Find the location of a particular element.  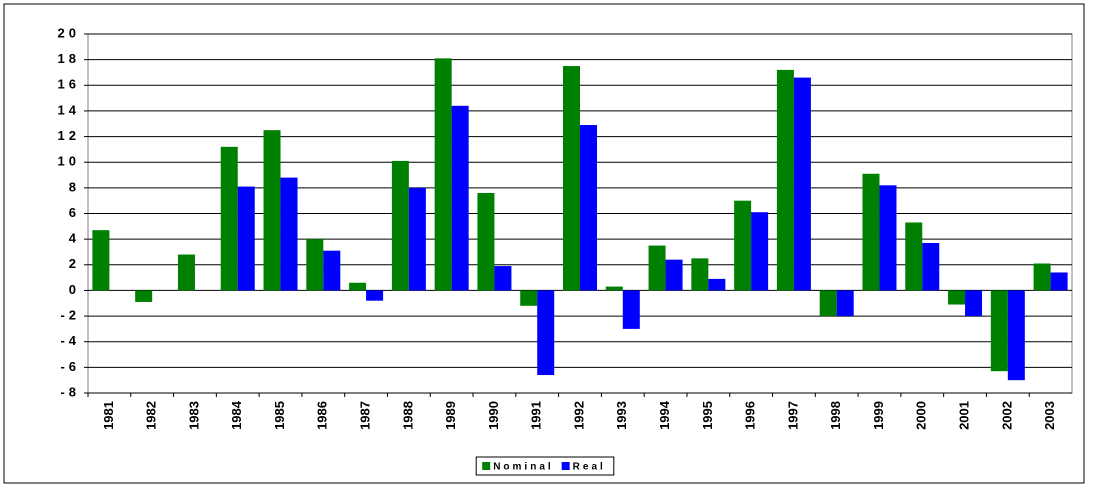

y-tick-label: -2 is located at coordinates (70, 315).